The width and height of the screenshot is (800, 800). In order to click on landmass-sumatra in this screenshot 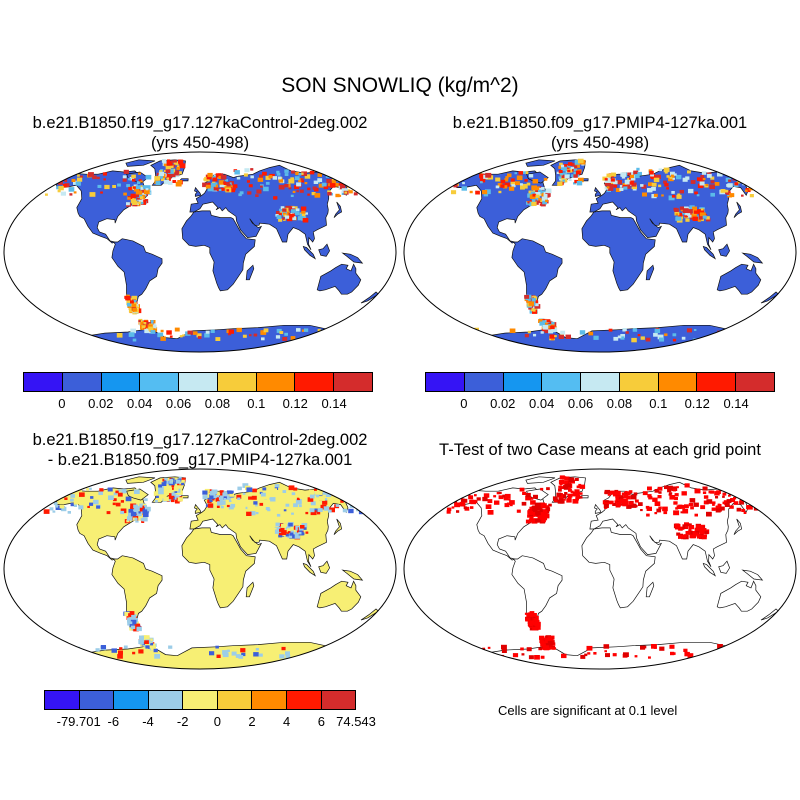, I will do `click(309, 252)`.